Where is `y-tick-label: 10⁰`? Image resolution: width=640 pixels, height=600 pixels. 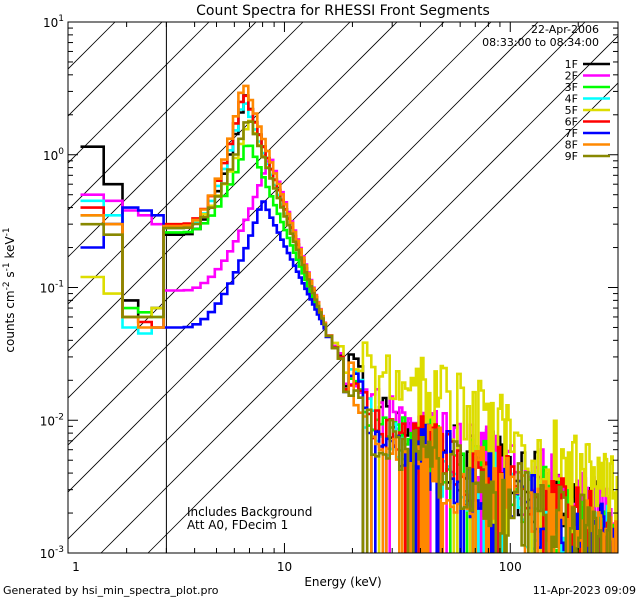
y-tick-label: 10⁰ is located at coordinates (53, 155).